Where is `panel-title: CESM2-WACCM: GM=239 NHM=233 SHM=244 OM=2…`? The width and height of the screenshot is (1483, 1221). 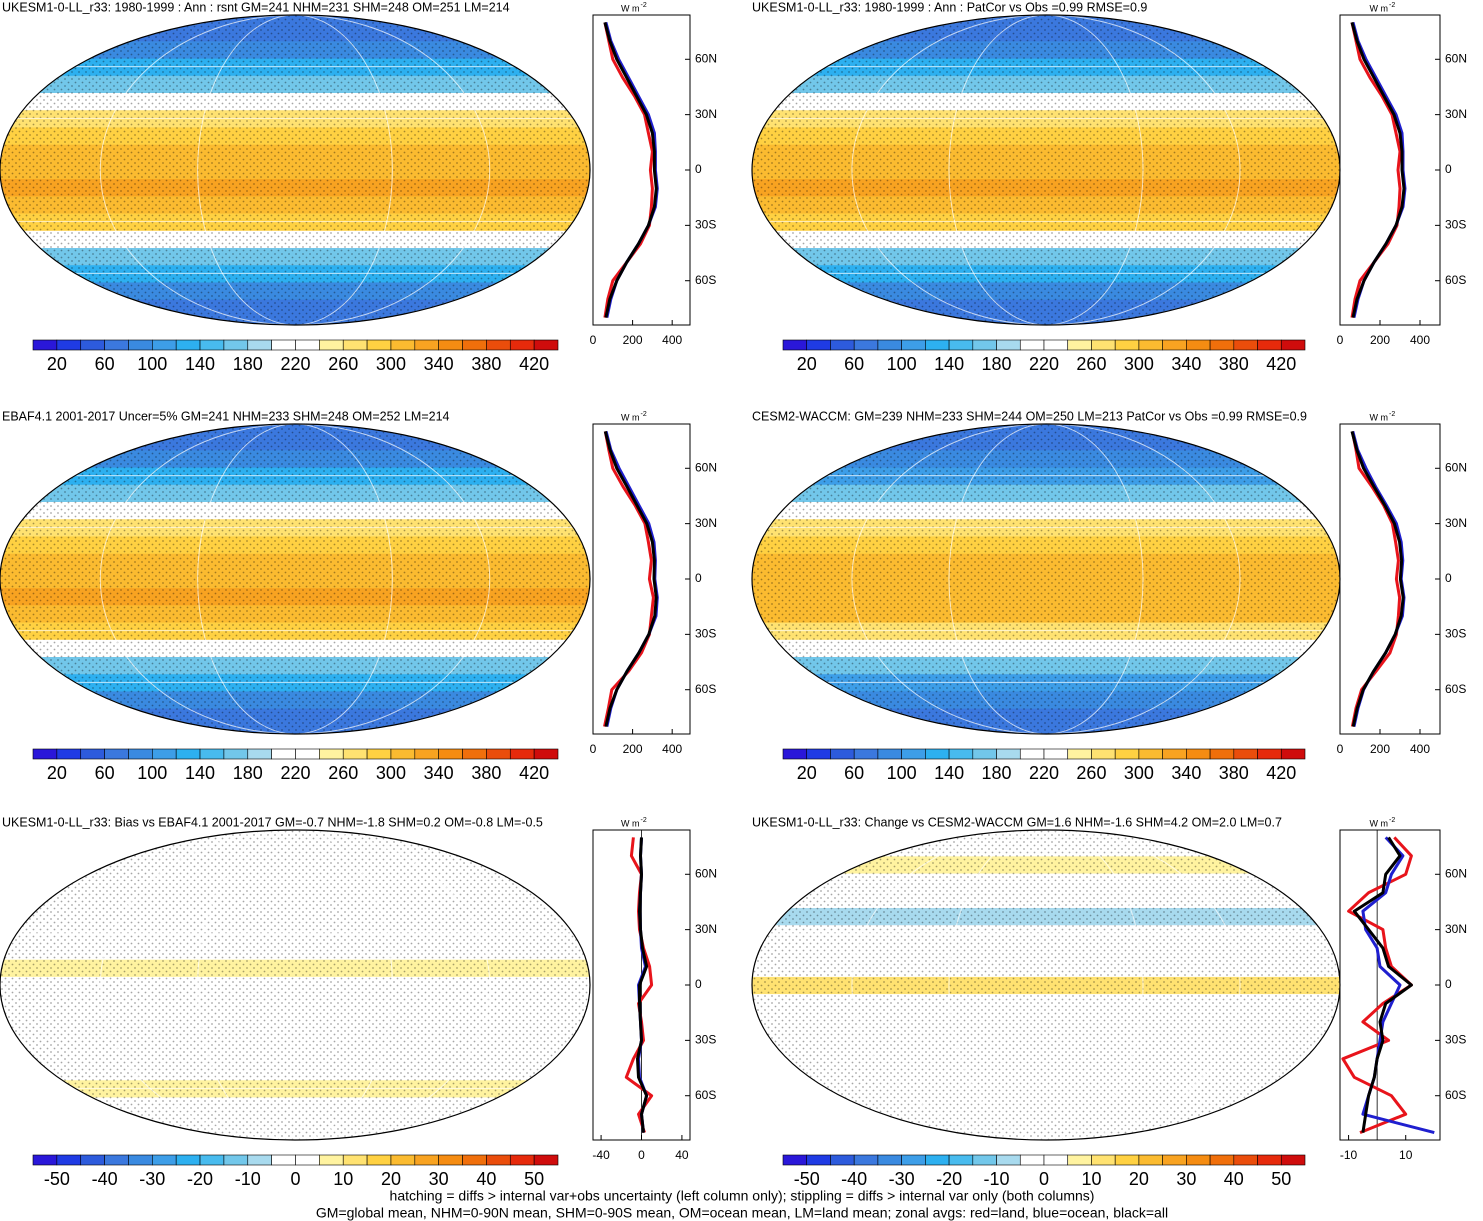 panel-title: CESM2-WACCM: GM=239 NHM=233 SHM=244 OM=2… is located at coordinates (1029, 416).